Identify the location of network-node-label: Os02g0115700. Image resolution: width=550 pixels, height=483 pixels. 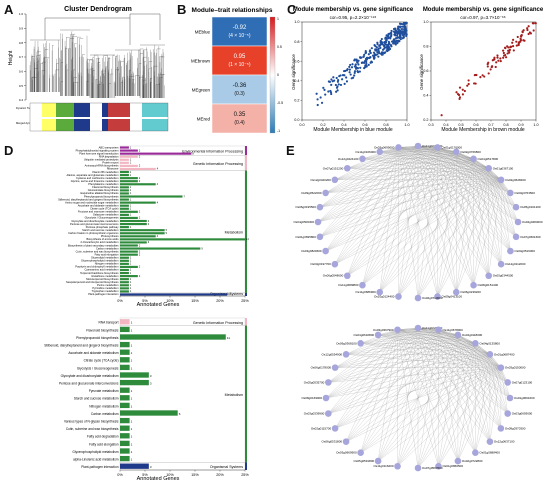
(321, 428).